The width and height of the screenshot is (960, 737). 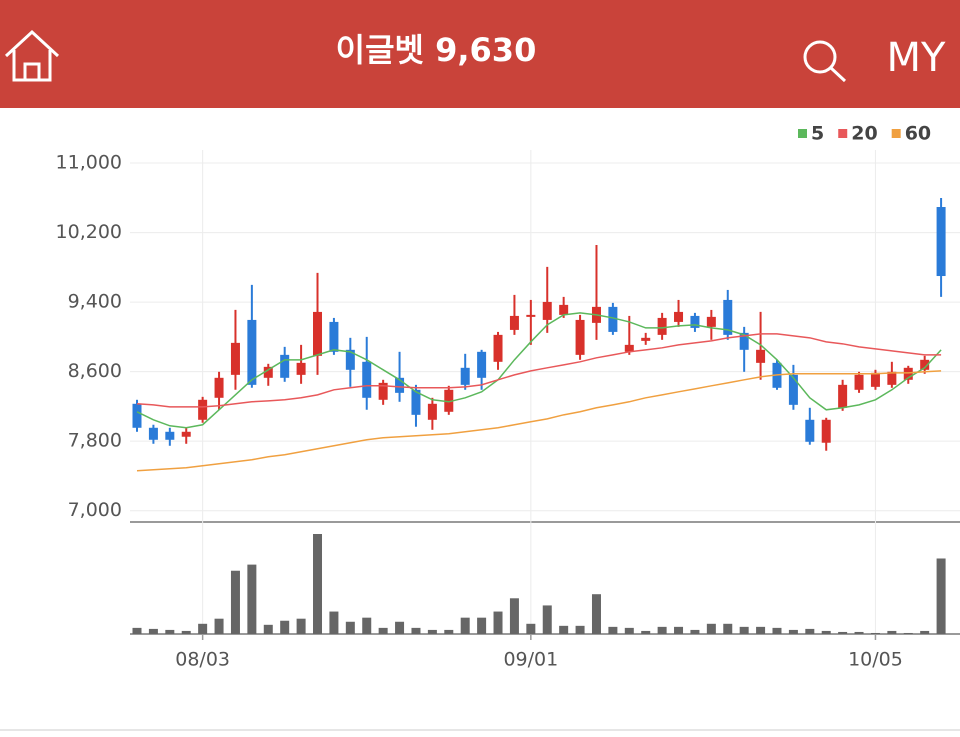 I want to click on legend-label: 60, so click(x=918, y=134).